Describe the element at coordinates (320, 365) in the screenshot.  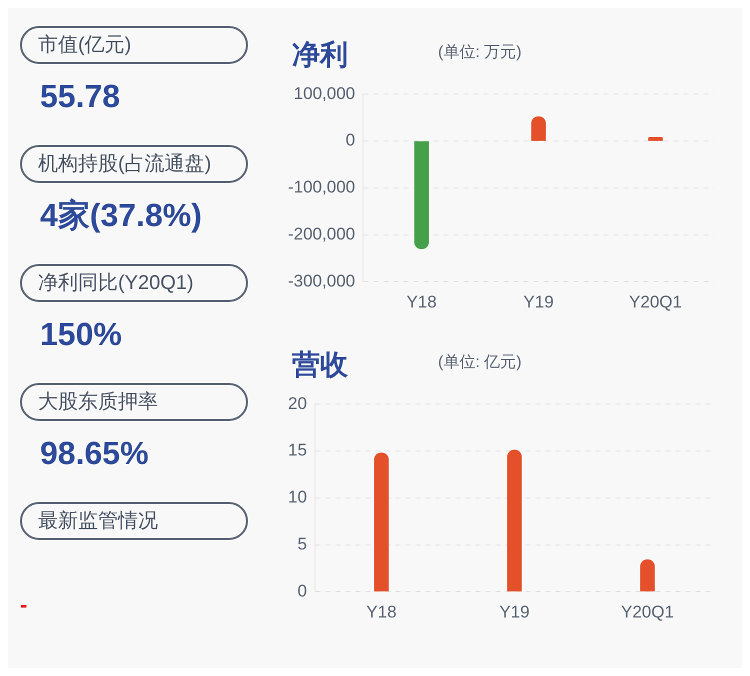
I see `chart-title: 营收` at that location.